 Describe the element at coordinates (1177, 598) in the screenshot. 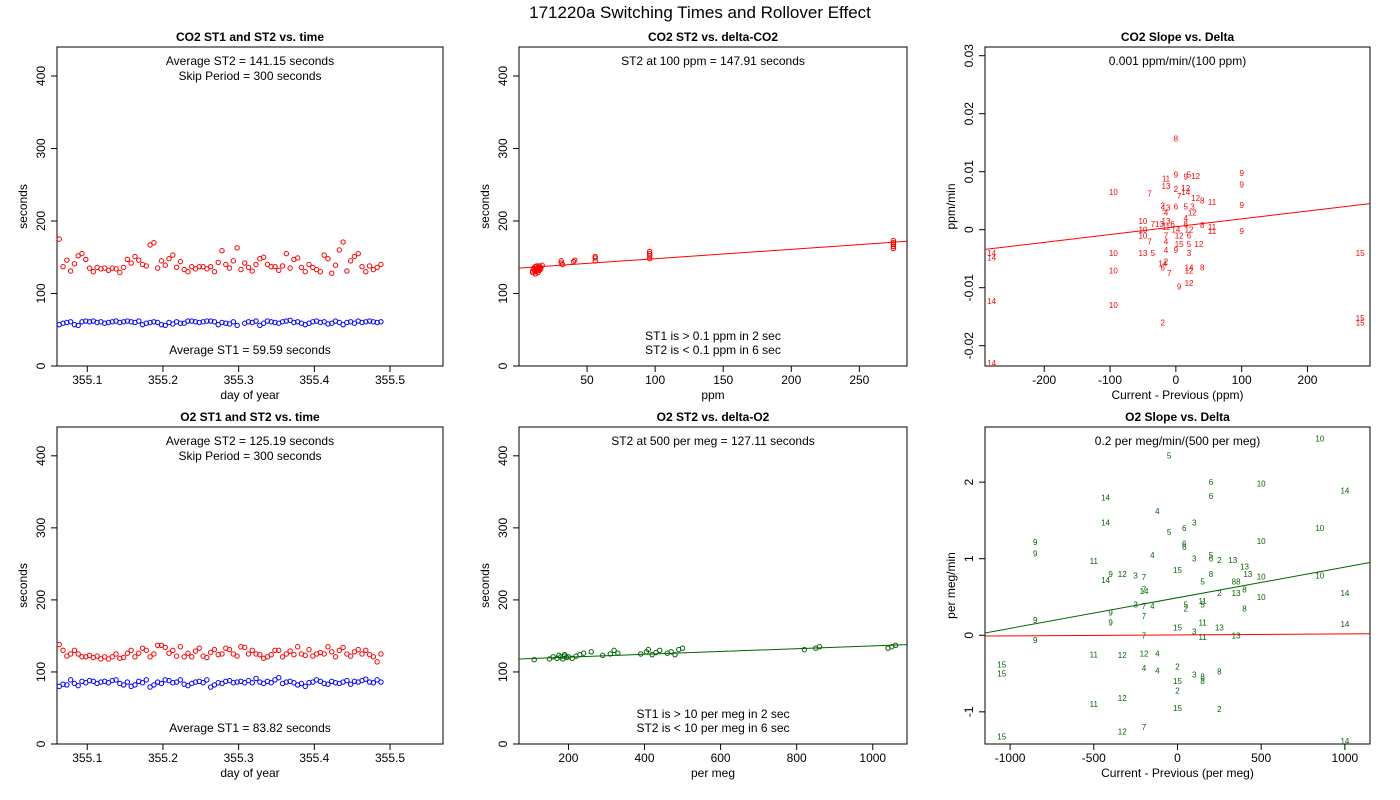

I see `fit-line` at that location.